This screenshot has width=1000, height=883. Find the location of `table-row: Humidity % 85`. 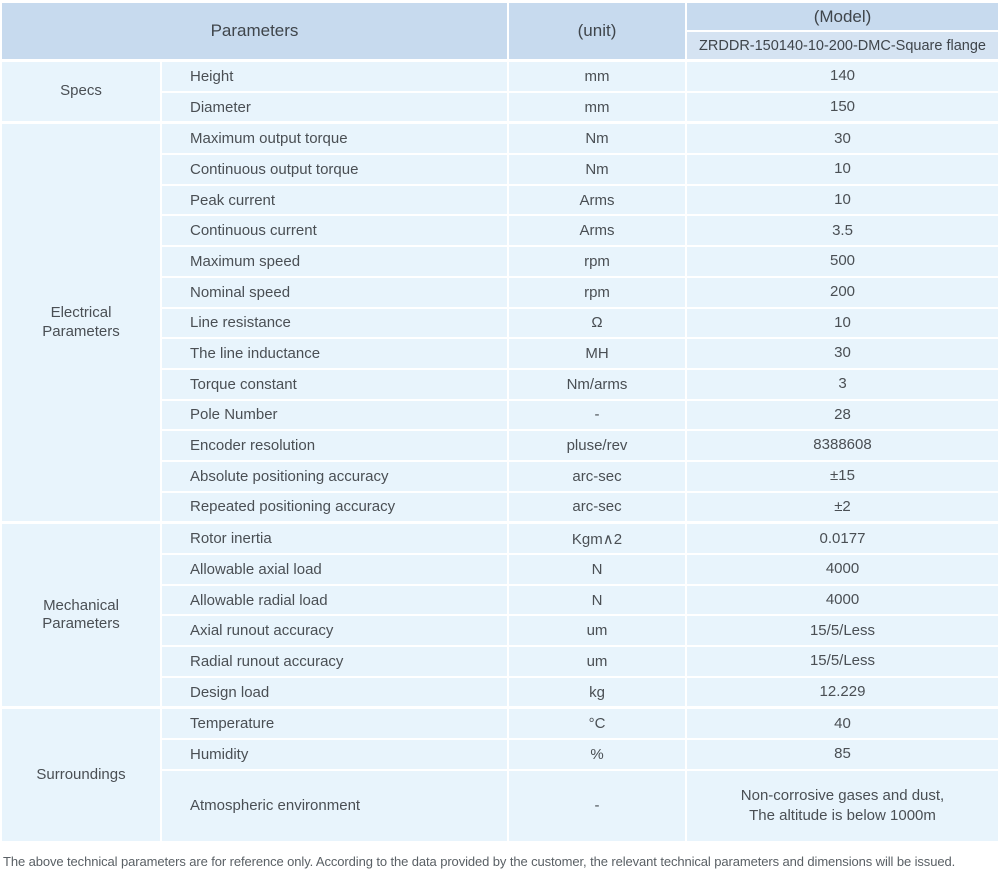

table-row: Humidity % 85 is located at coordinates (580, 754).